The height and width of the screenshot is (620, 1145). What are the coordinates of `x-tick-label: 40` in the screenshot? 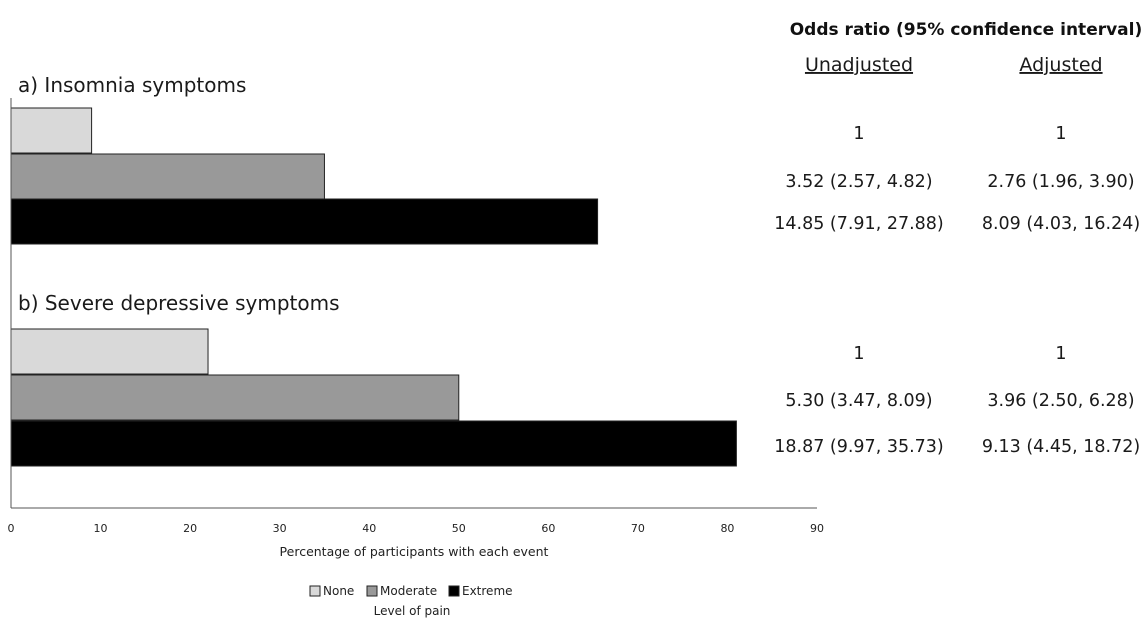 It's located at (369, 528).